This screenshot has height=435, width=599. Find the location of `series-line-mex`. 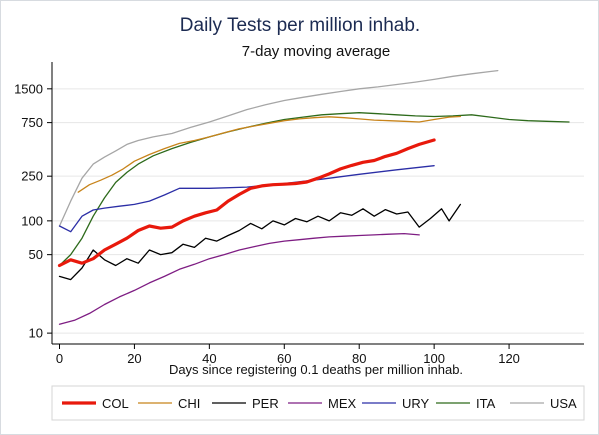

series-line-mex is located at coordinates (239, 278).